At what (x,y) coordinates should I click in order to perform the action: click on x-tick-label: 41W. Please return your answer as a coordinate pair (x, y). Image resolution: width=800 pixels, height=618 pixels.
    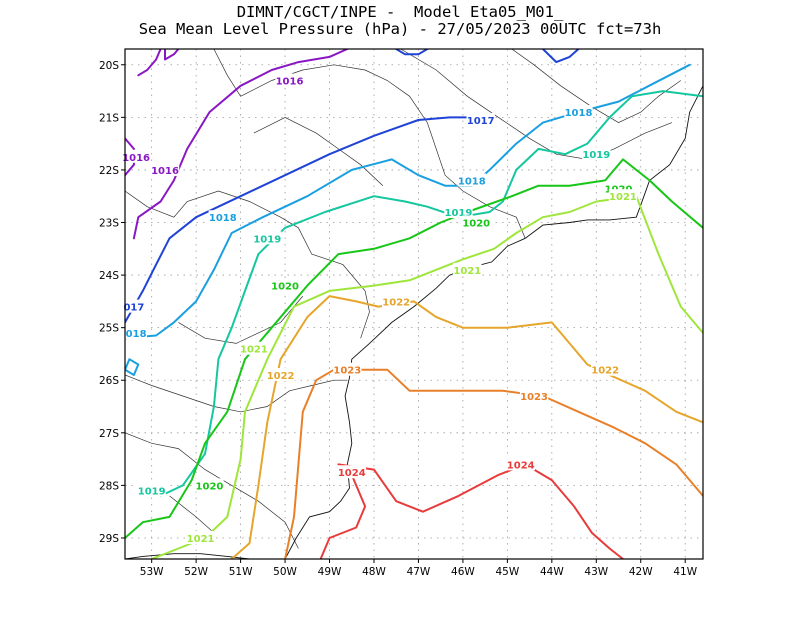
    Looking at the image, I should click on (685, 572).